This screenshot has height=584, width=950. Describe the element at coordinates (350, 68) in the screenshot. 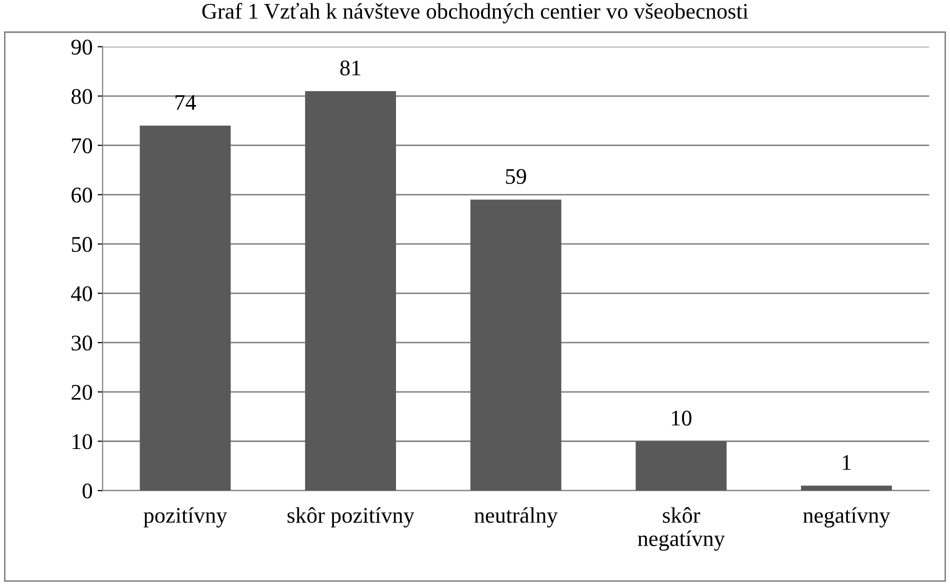

I see `data-label: 81` at that location.